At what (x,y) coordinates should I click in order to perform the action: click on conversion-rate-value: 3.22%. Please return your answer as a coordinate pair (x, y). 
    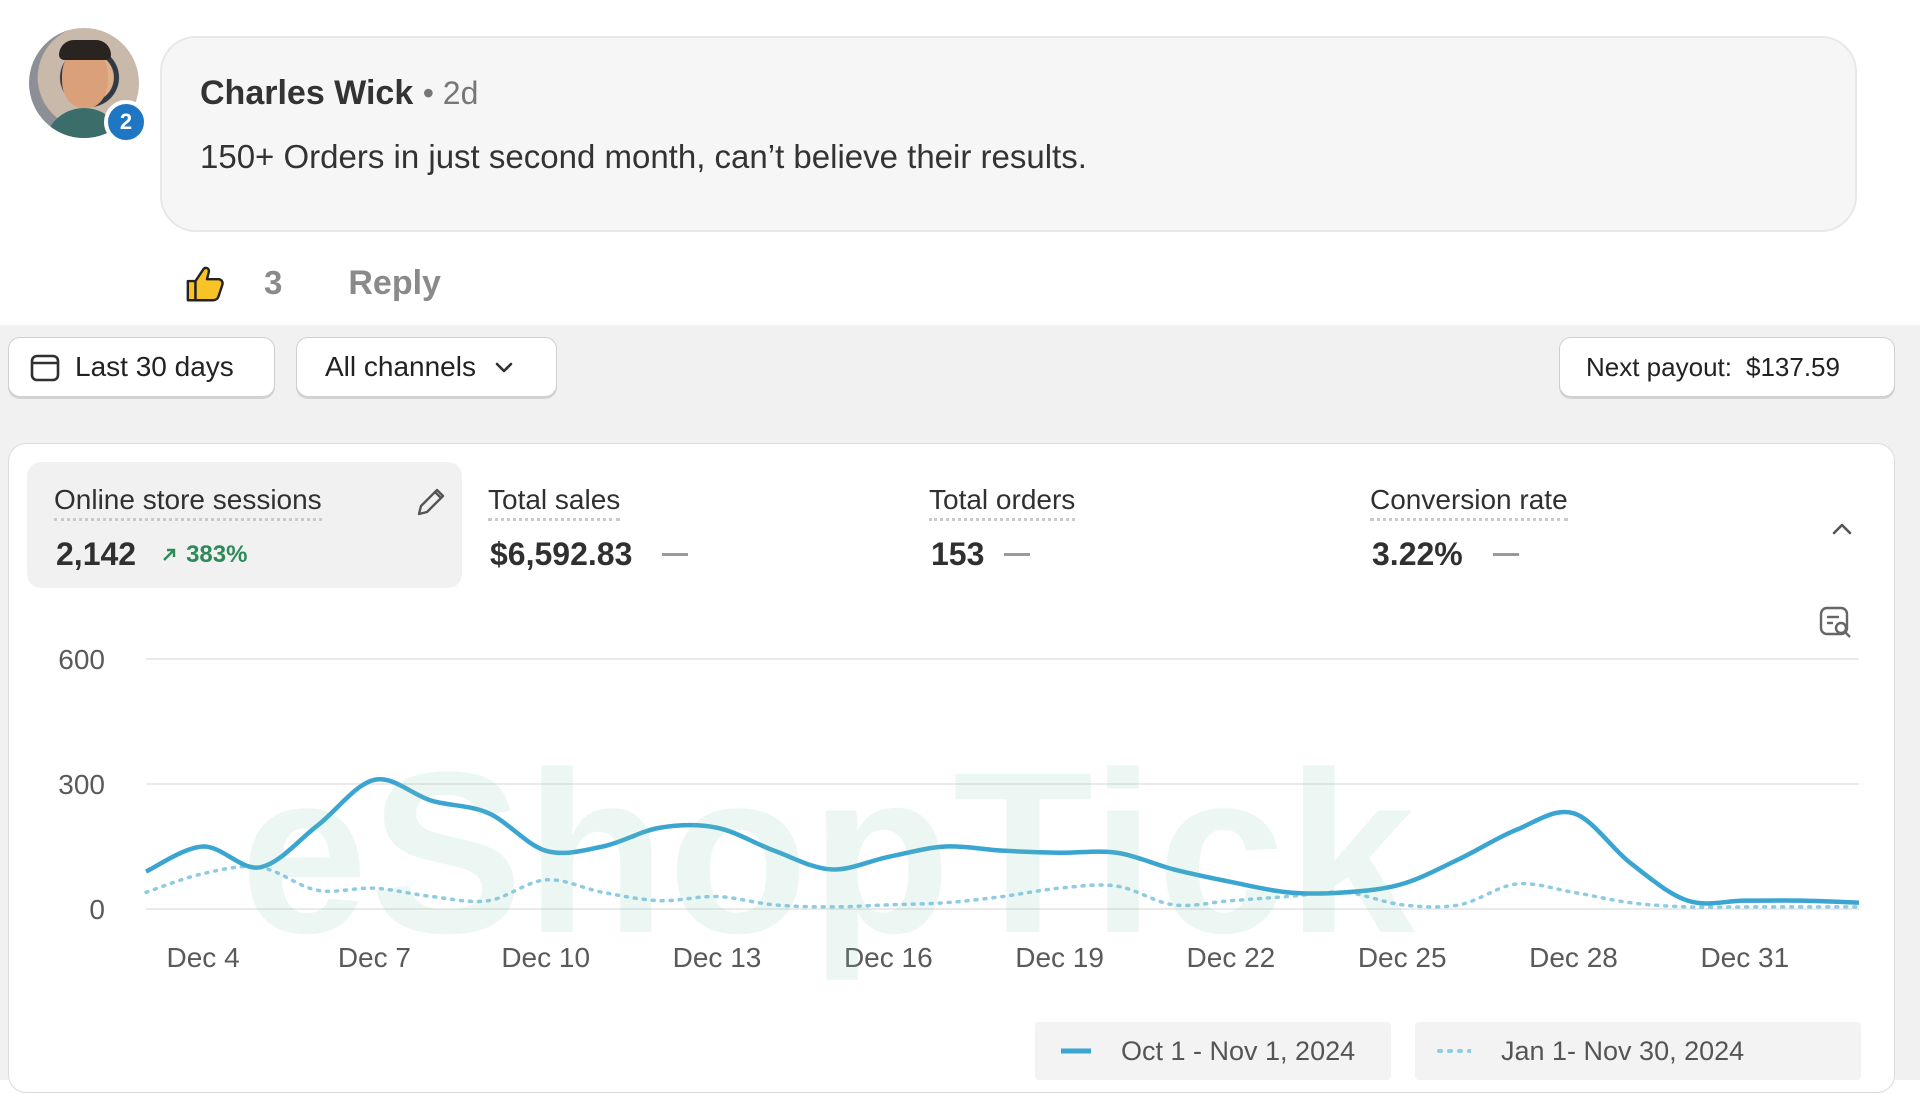
    Looking at the image, I should click on (1417, 554).